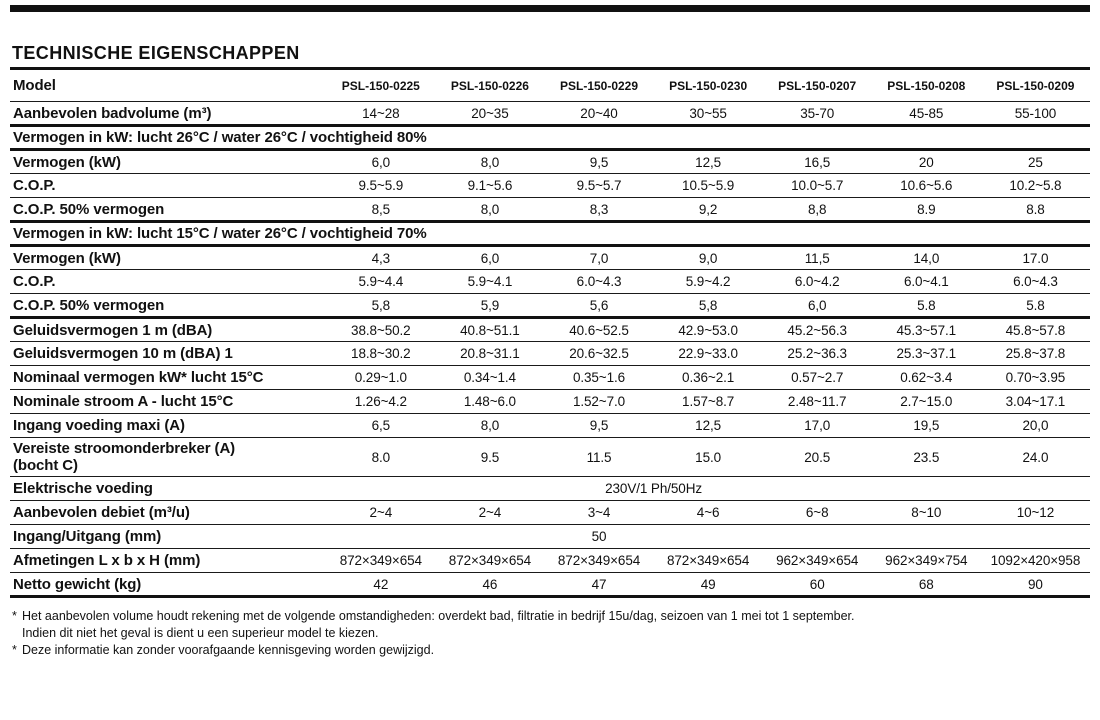  What do you see at coordinates (550, 257) in the screenshot?
I see `table-row: Vermogen (kW) 4,3 6,0 7,0 9,0 11,5 14,0 17.0` at bounding box center [550, 257].